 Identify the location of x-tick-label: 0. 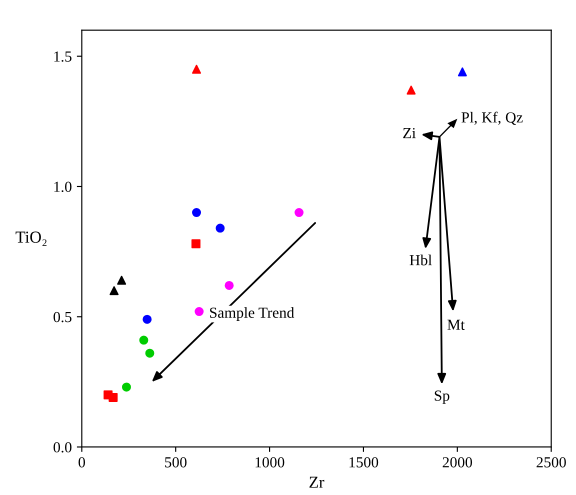
(82, 462).